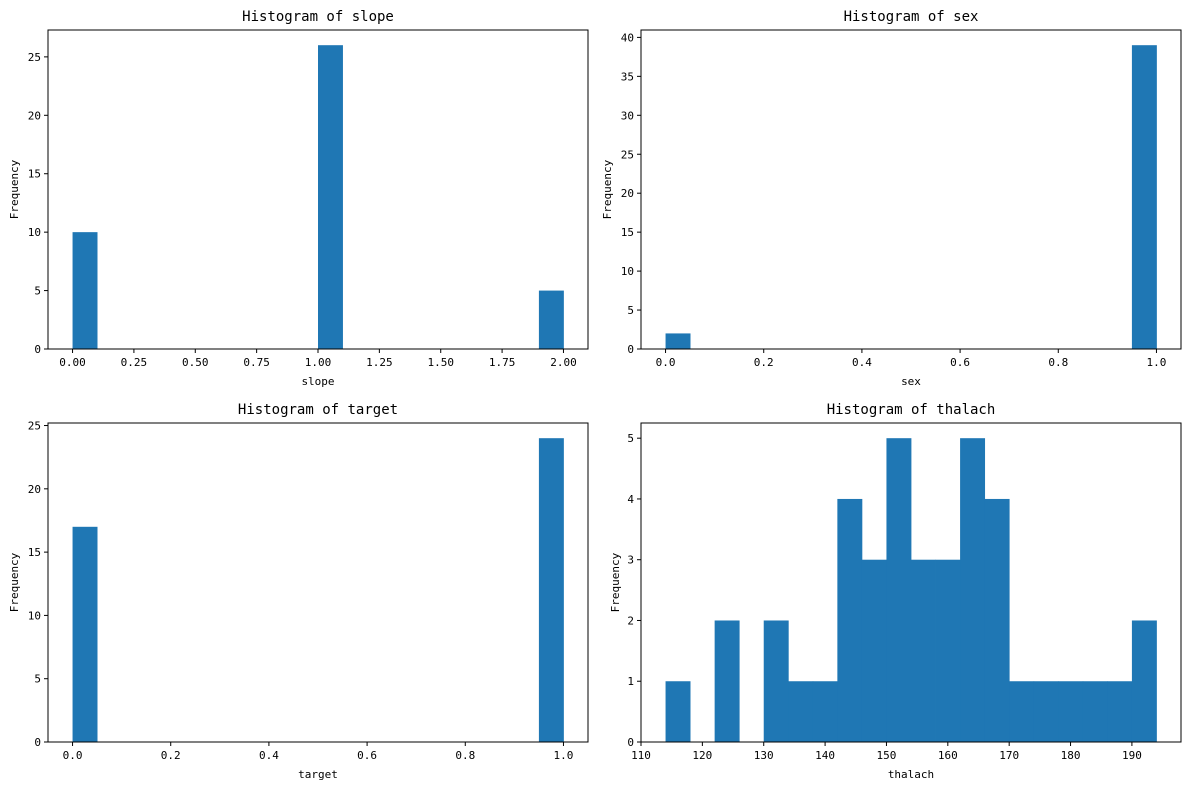 Image resolution: width=1189 pixels, height=794 pixels. Describe the element at coordinates (887, 755) in the screenshot. I see `x-tick-label: 150` at that location.